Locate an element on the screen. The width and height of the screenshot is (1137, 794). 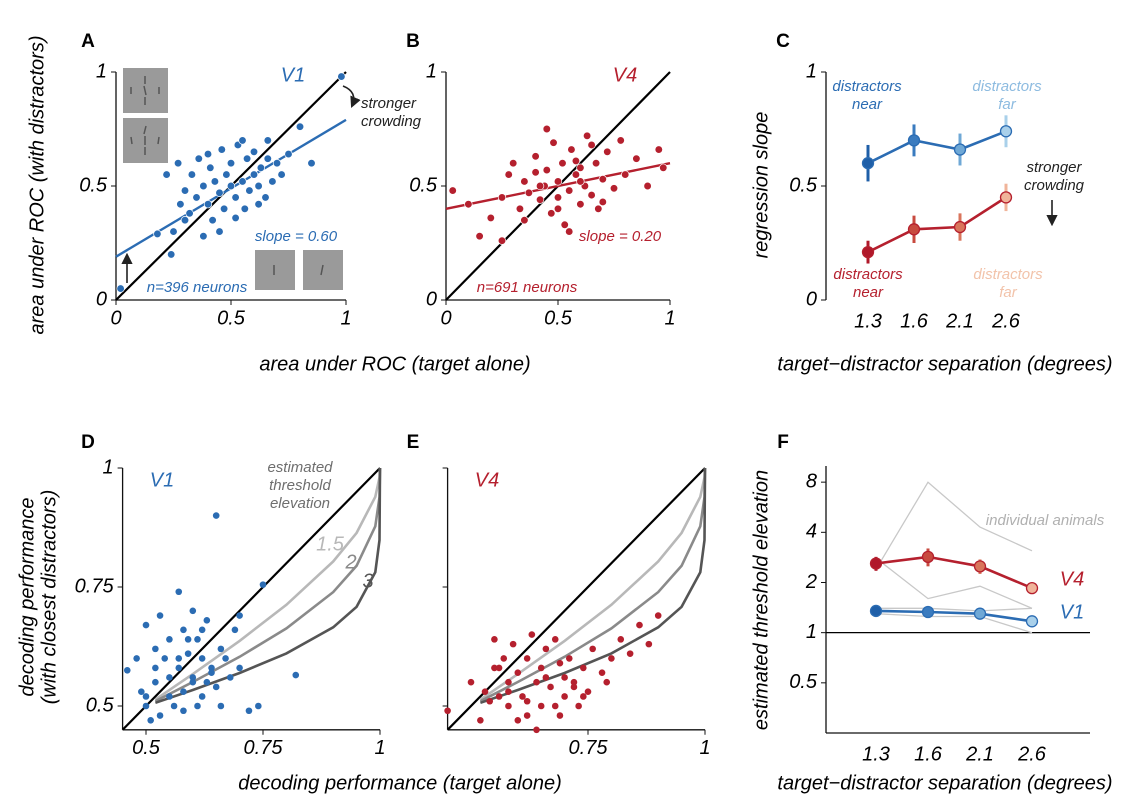
annotation: elevation is located at coordinates (300, 503).